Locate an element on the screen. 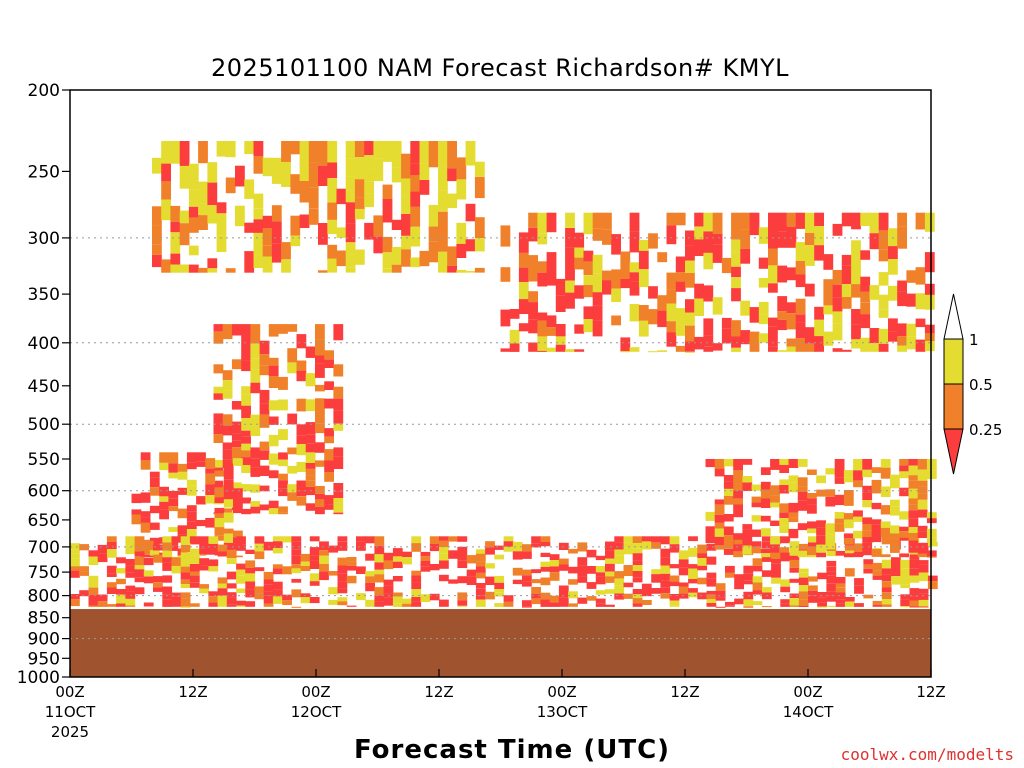  y-tick-label: 1000 is located at coordinates (38, 678).